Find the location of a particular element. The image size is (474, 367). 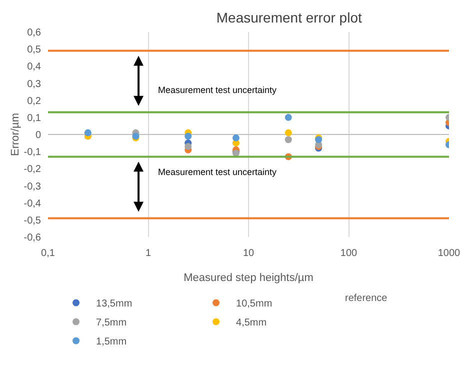

y-tick-label: -0,4 is located at coordinates (33, 204).